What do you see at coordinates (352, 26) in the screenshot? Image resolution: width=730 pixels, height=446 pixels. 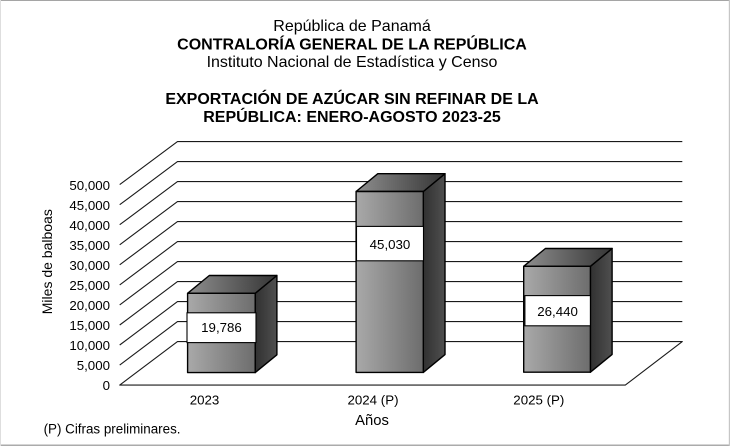 I see `svg-text: República de Panamá` at bounding box center [352, 26].